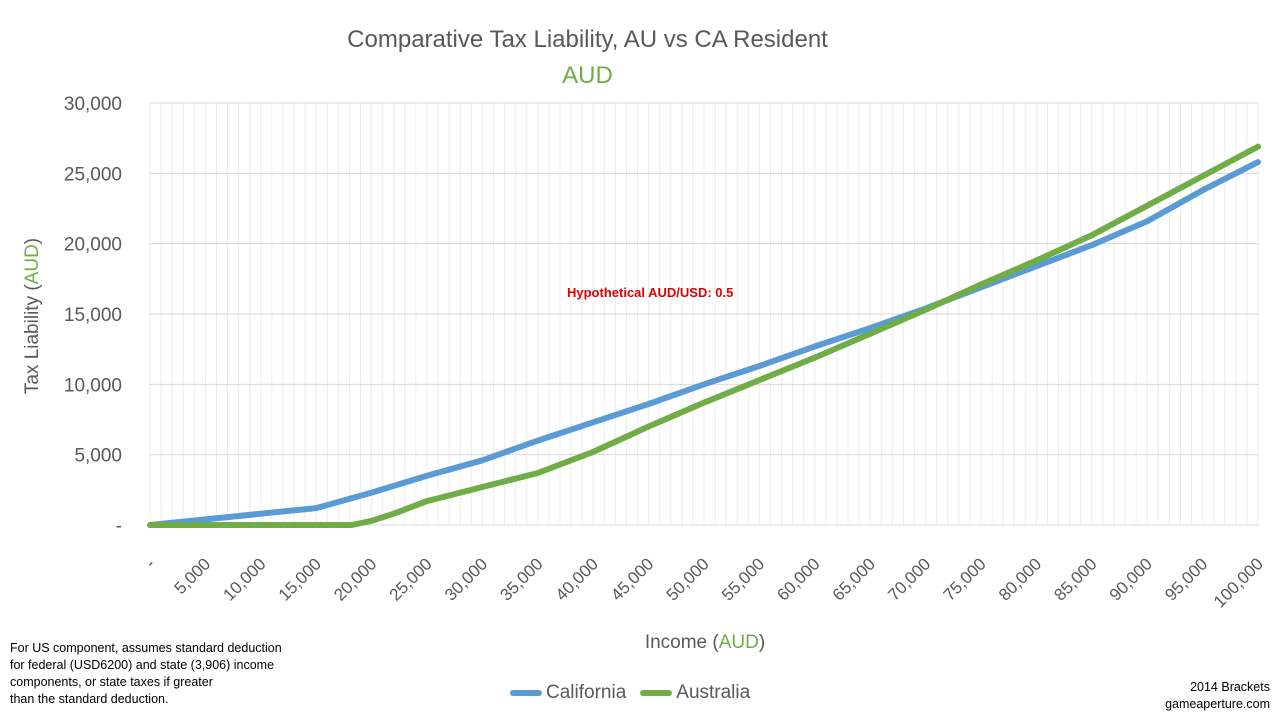  I want to click on x-tick-label: -, so click(149, 562).